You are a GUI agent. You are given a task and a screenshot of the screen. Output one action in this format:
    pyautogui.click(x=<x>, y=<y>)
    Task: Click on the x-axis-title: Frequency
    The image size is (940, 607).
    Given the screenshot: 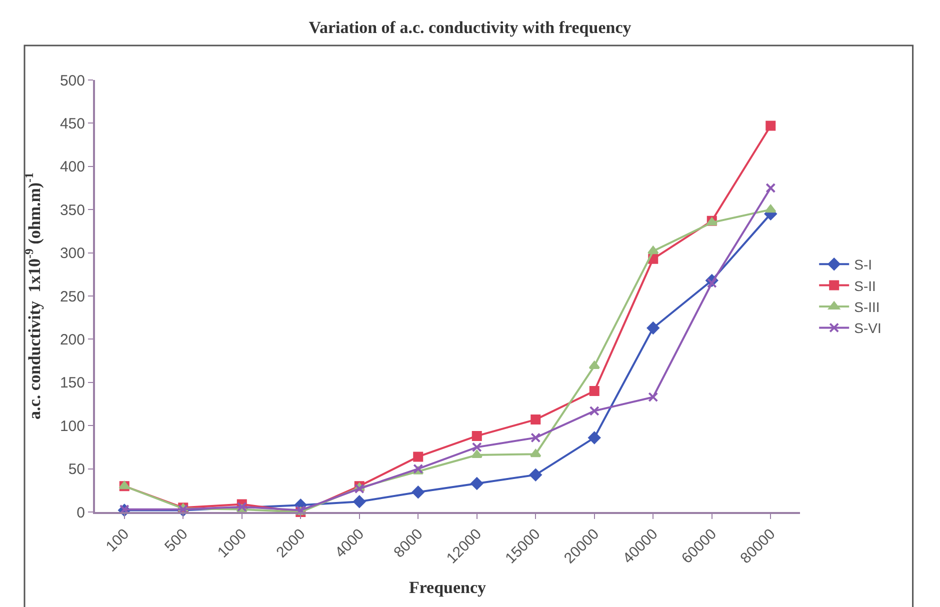 What is the action you would take?
    pyautogui.click(x=447, y=588)
    